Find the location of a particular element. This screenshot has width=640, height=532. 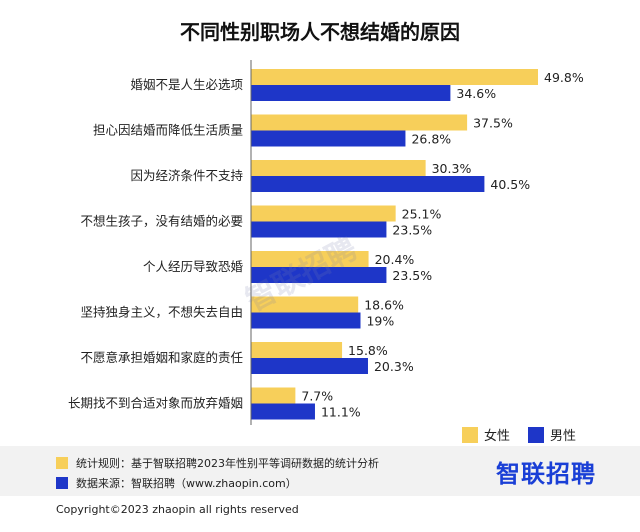

data-label-female: 15.8% is located at coordinates (368, 350).